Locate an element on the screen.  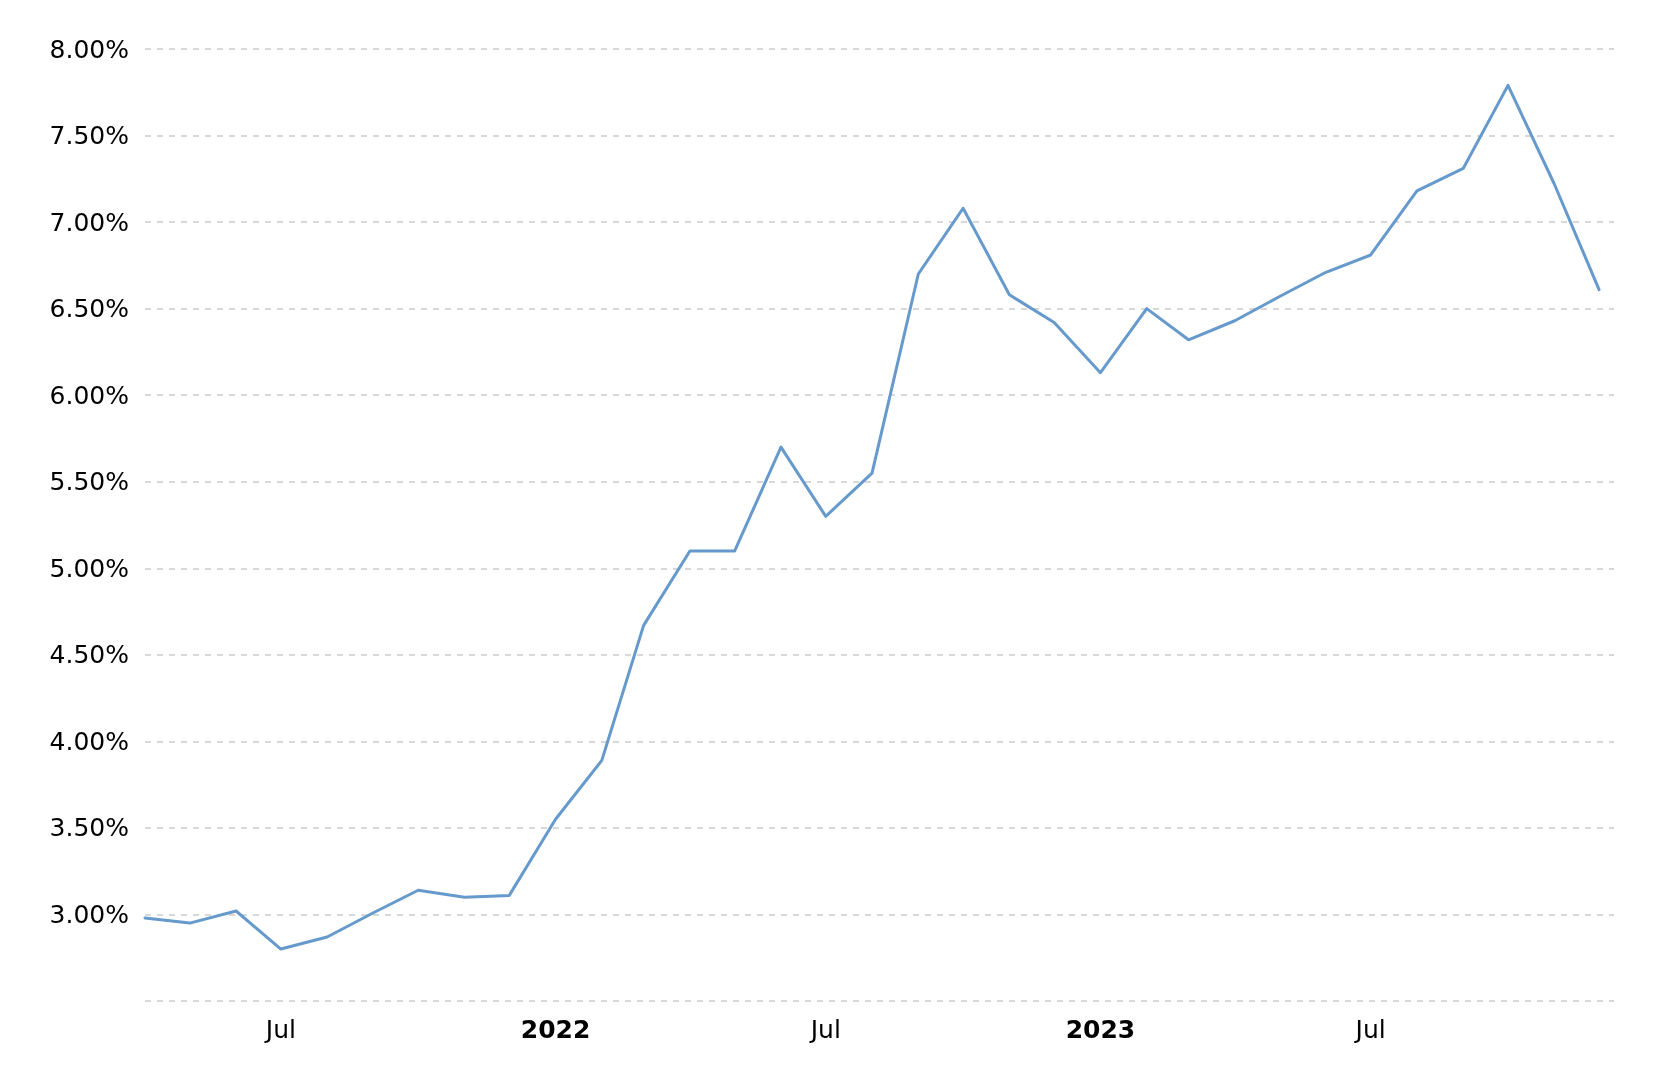
y-tick-label: 5.50% is located at coordinates (89, 482).